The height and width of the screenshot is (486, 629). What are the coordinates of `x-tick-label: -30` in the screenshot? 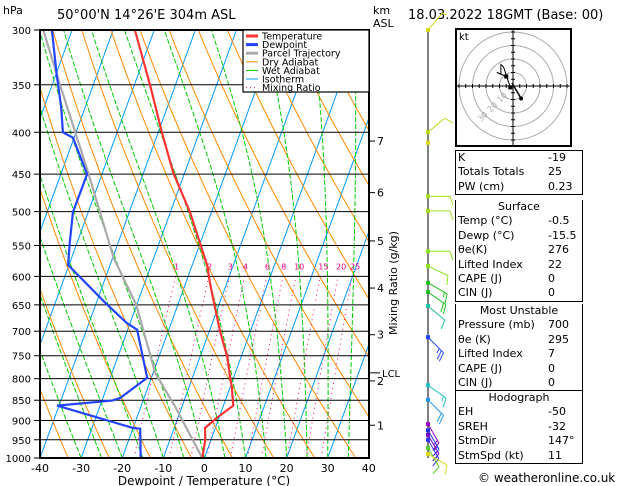 It's located at (81, 468).